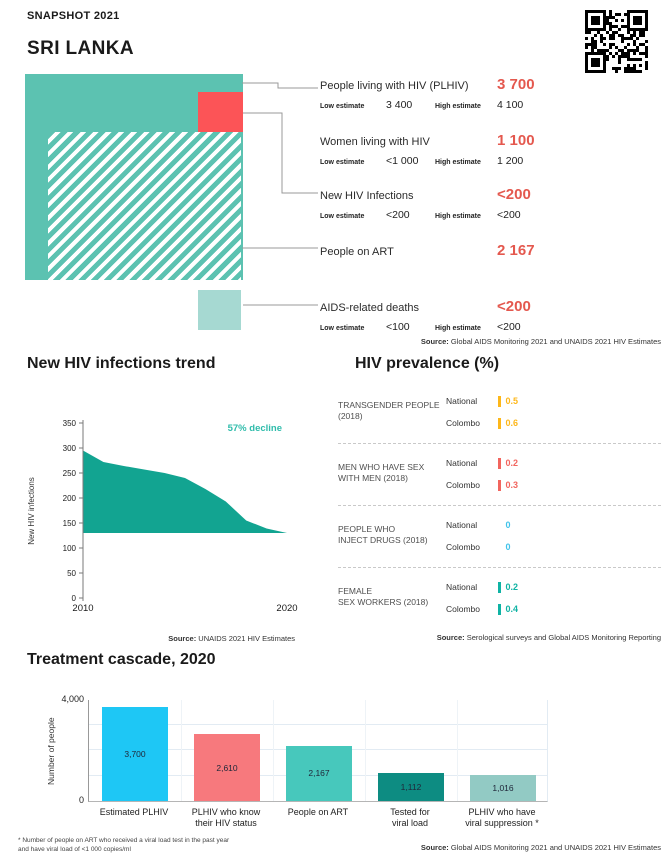 The image size is (670, 867). Describe the element at coordinates (482, 401) in the screenshot. I see `prevalence-row: National 0.5` at that location.